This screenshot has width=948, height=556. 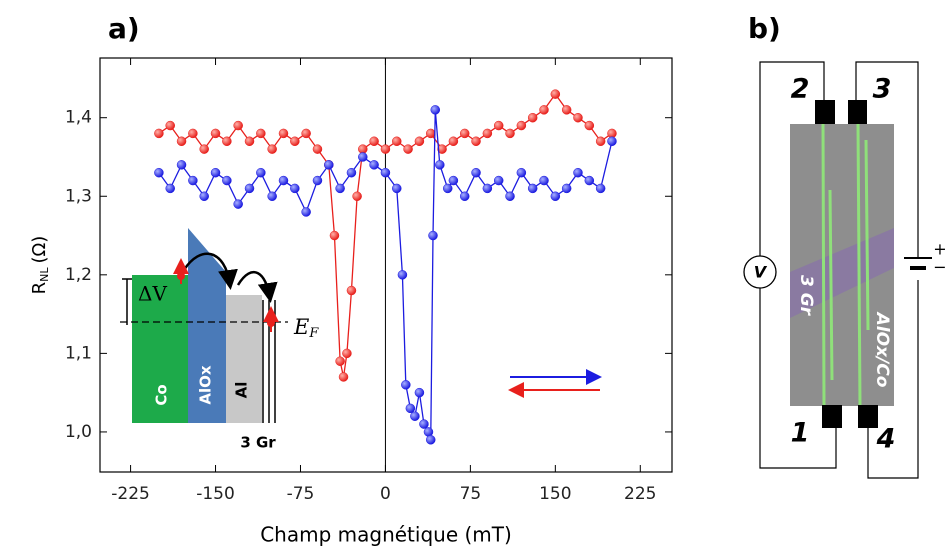 I want to click on contact-label: 2, so click(x=800, y=89).